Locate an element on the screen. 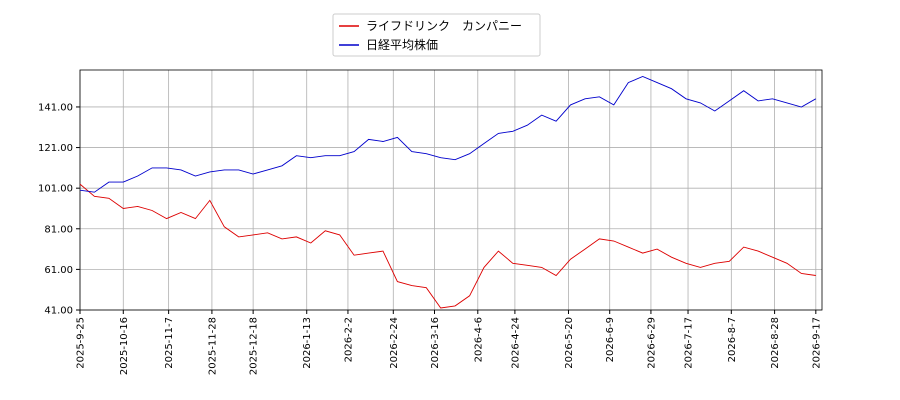  y-tick-label: 81.00 is located at coordinates (58, 229).